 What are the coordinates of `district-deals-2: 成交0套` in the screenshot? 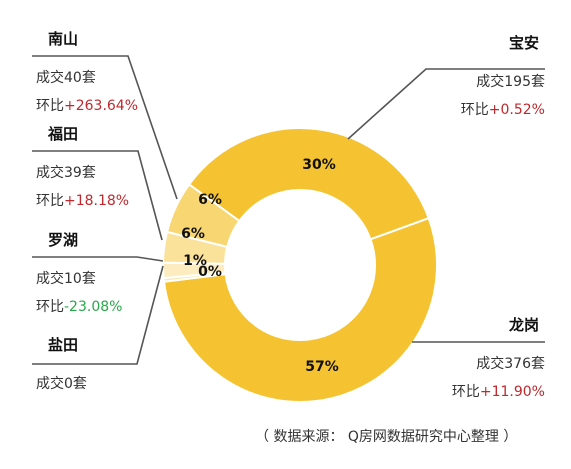 It's located at (61, 383).